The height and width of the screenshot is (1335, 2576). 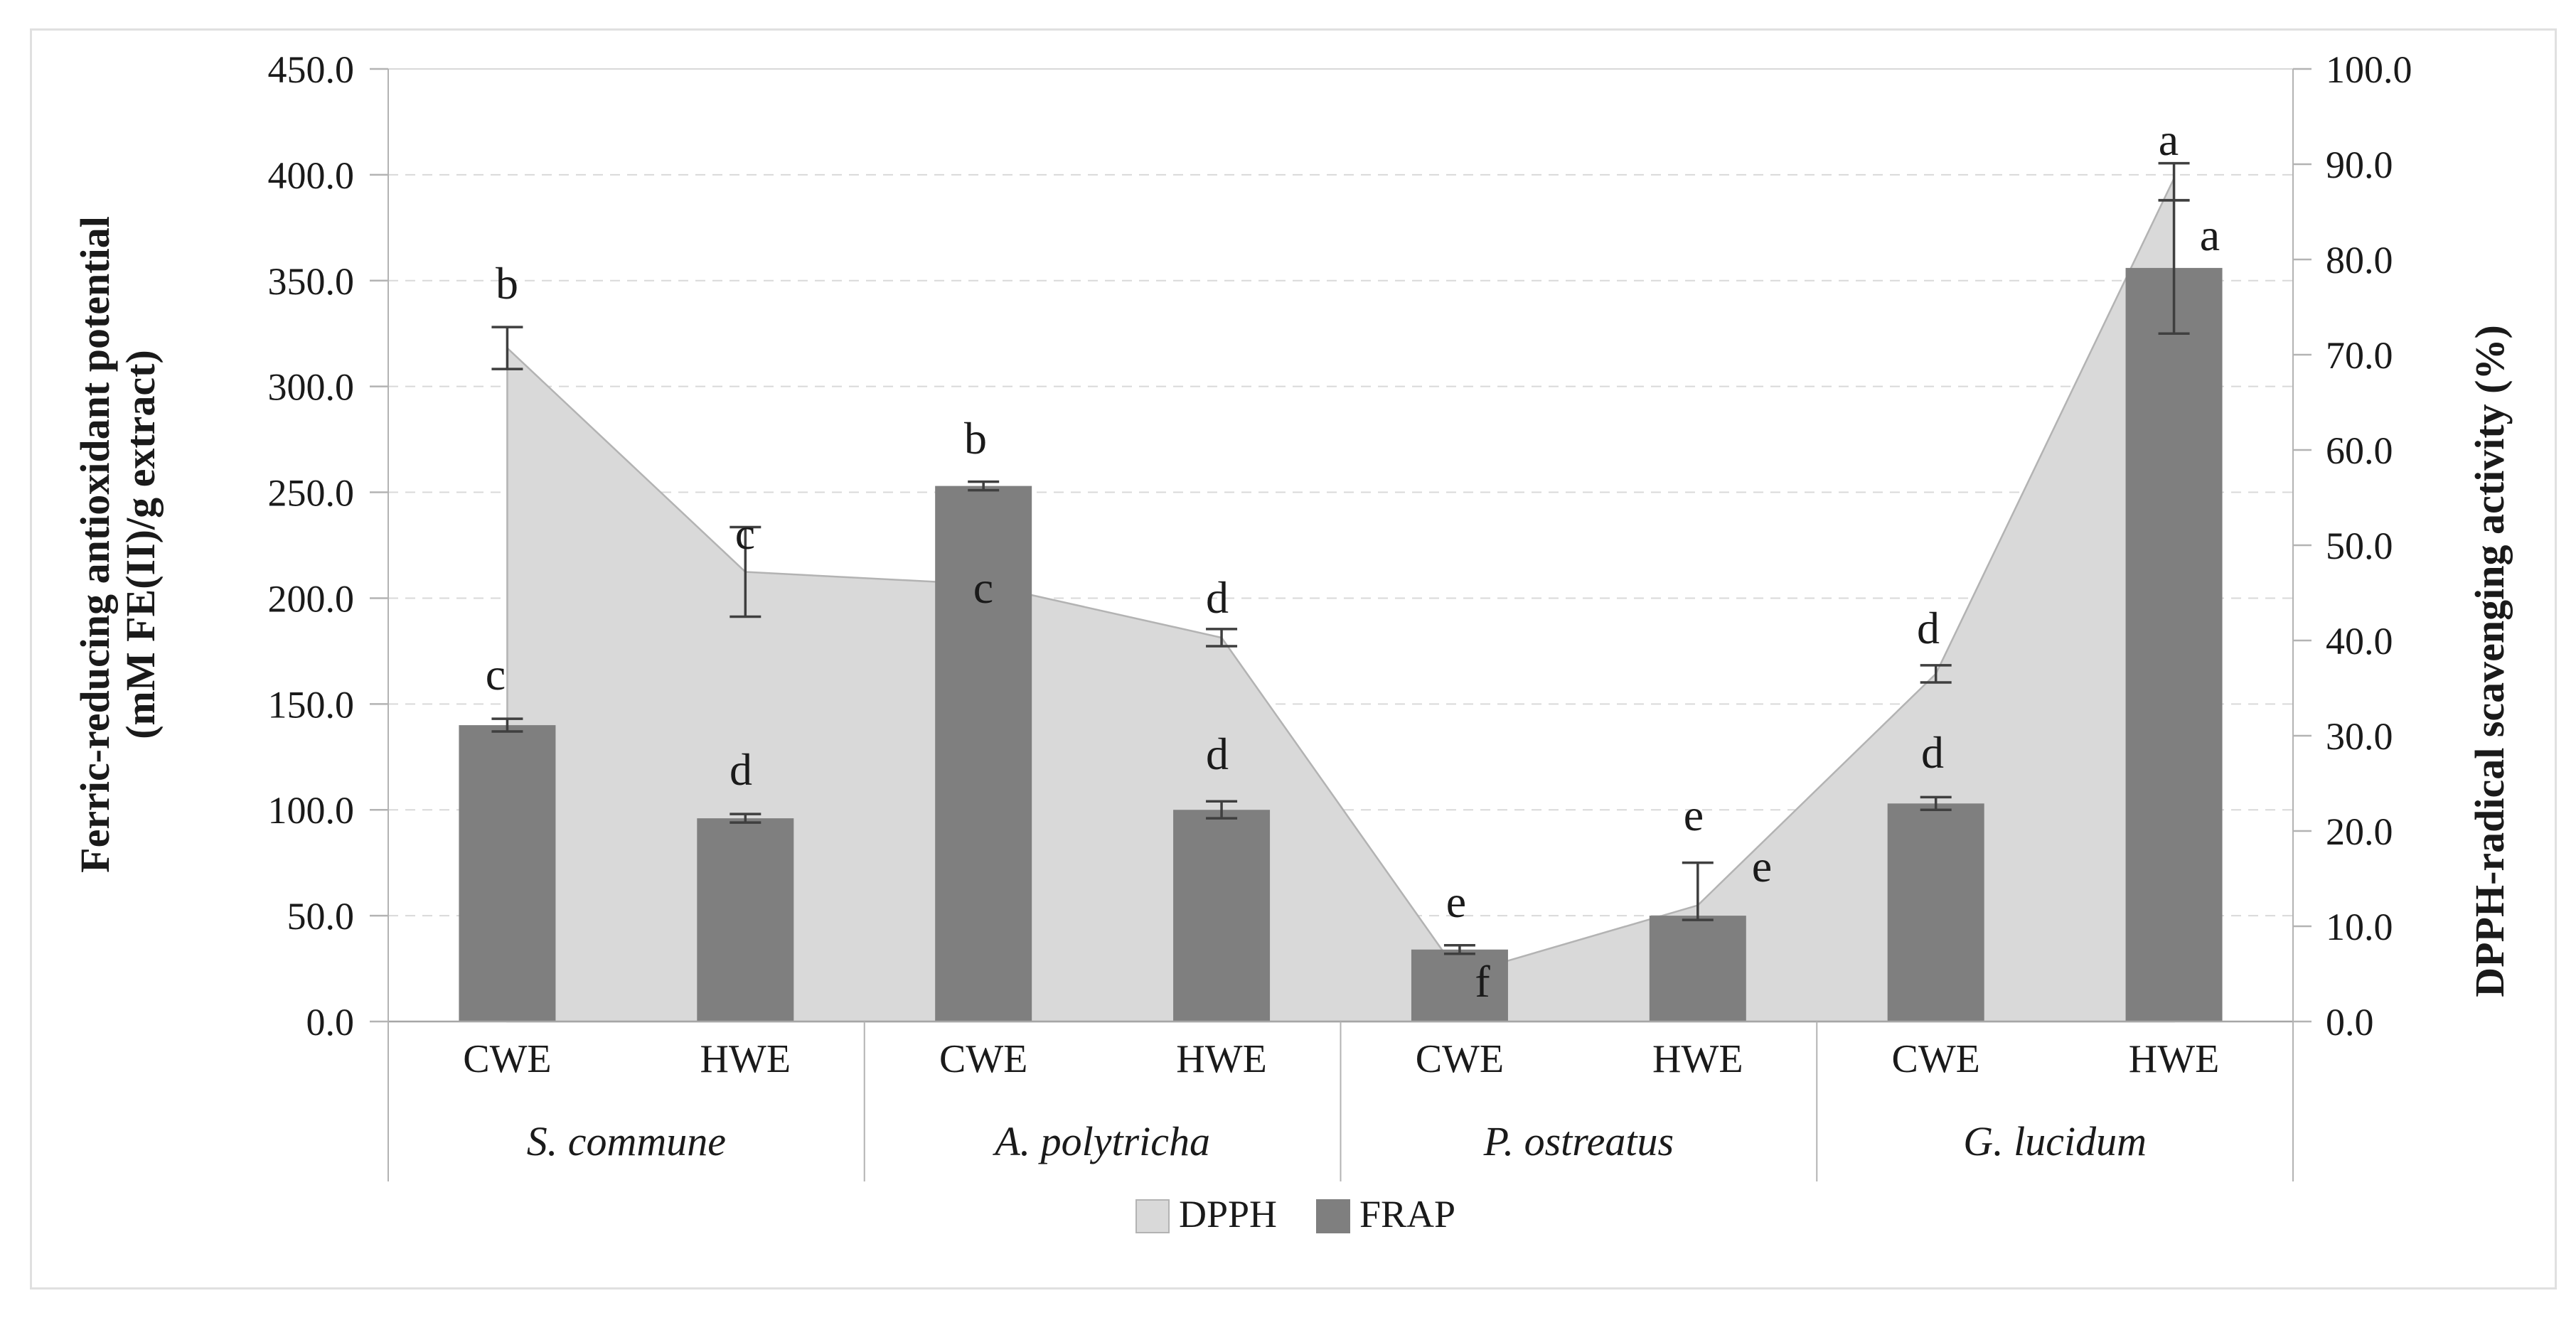 I want to click on species-label: P. ostreatus, so click(x=1579, y=1141).